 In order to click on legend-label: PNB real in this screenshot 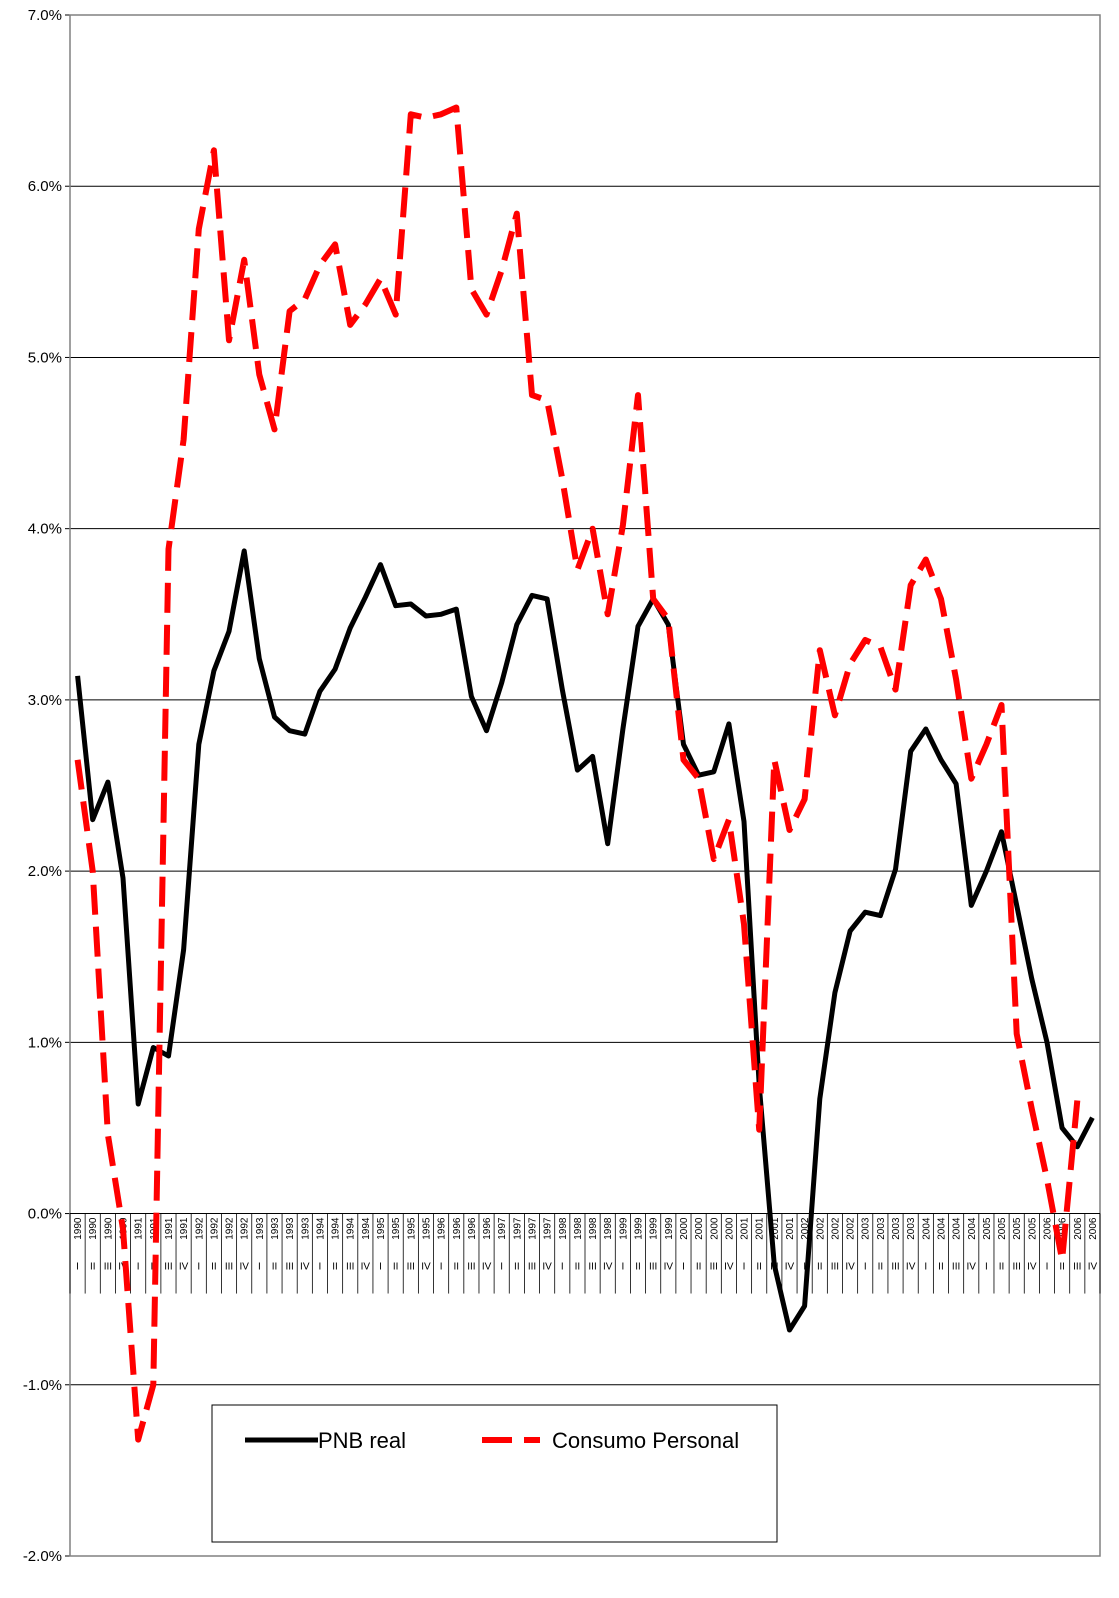, I will do `click(362, 1440)`.